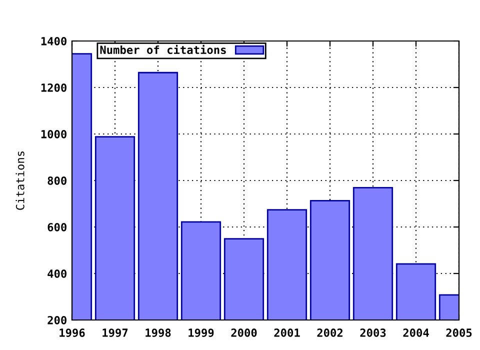 This screenshot has height=350, width=480. Describe the element at coordinates (20, 180) in the screenshot. I see `y-axis-title: Citations` at that location.